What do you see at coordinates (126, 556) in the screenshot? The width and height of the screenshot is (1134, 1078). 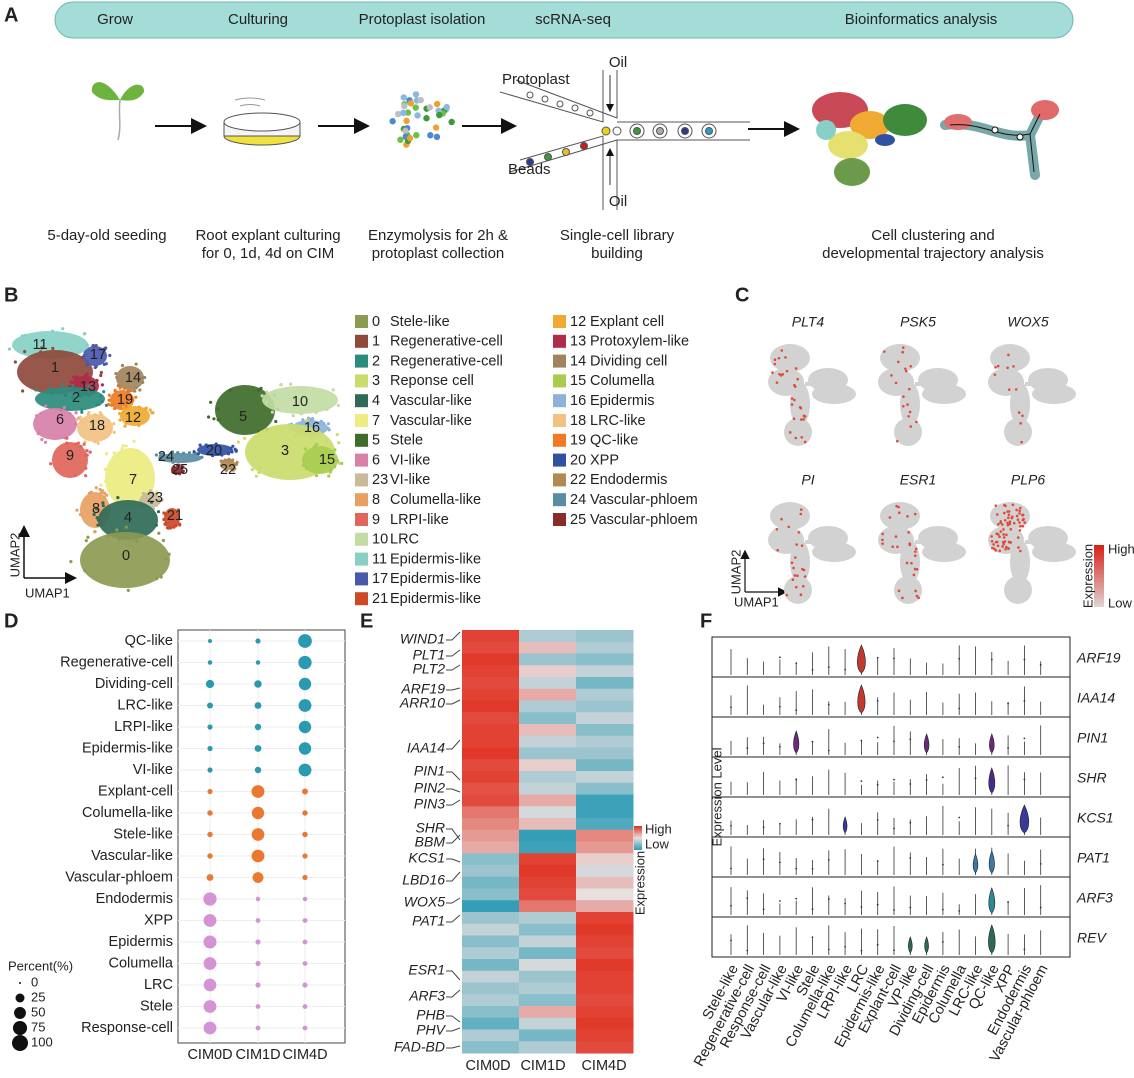 I see `cluster-number: 0` at bounding box center [126, 556].